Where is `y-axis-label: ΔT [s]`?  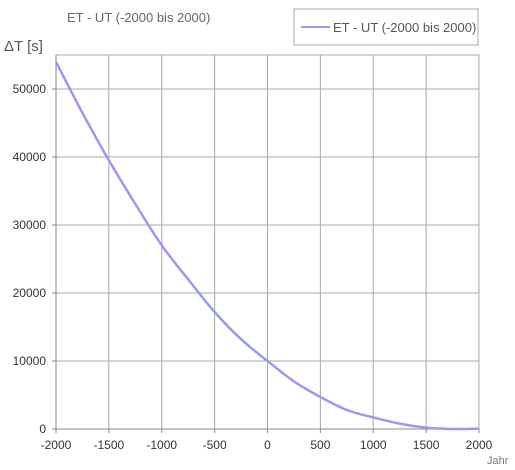
y-axis-label: ΔT [s] is located at coordinates (23, 46).